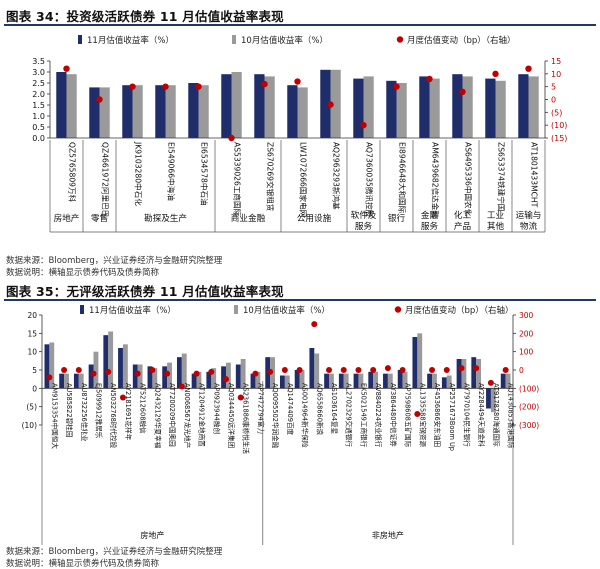  What do you see at coordinates (38, 138) in the screenshot?
I see `y-tick-label-left: 0.0` at bounding box center [38, 138].